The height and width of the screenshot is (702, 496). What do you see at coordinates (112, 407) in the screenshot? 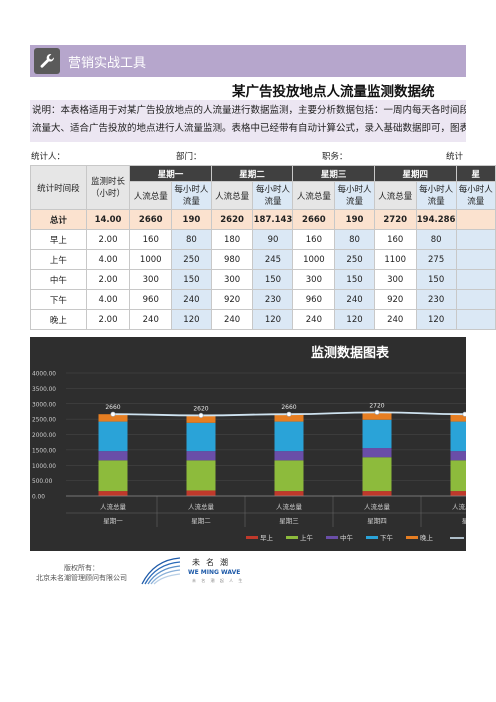
I see `data-label: 2660` at bounding box center [112, 407].